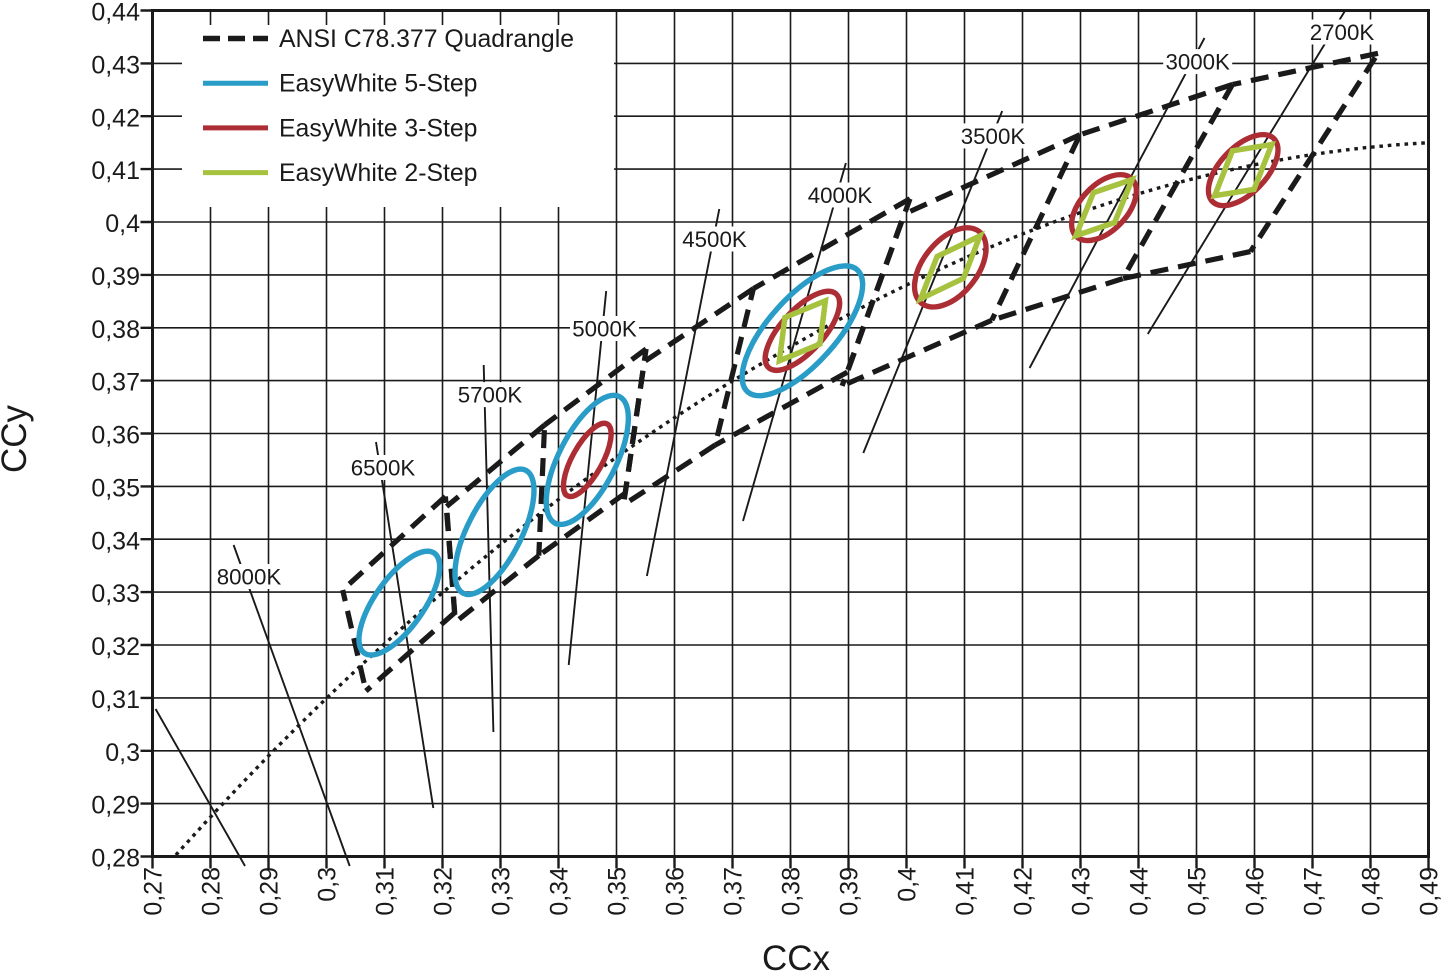  What do you see at coordinates (378, 84) in the screenshot?
I see `svg-text: EasyWhite 5-Step` at bounding box center [378, 84].